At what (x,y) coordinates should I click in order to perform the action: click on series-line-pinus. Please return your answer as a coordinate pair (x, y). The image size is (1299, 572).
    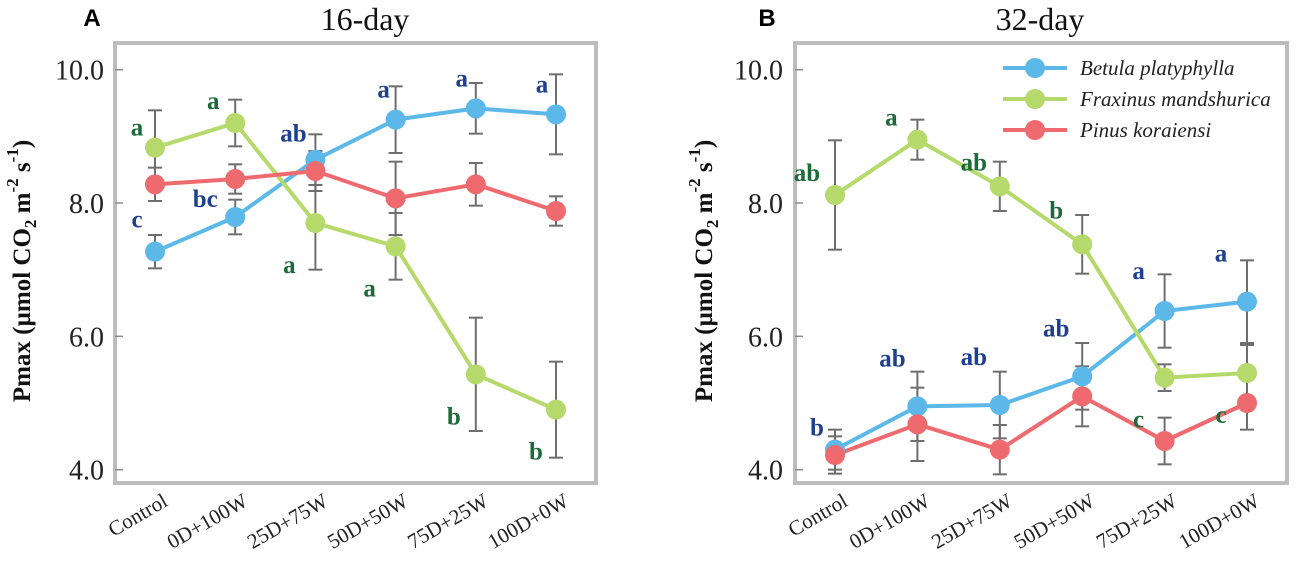
    Looking at the image, I should click on (1041, 425).